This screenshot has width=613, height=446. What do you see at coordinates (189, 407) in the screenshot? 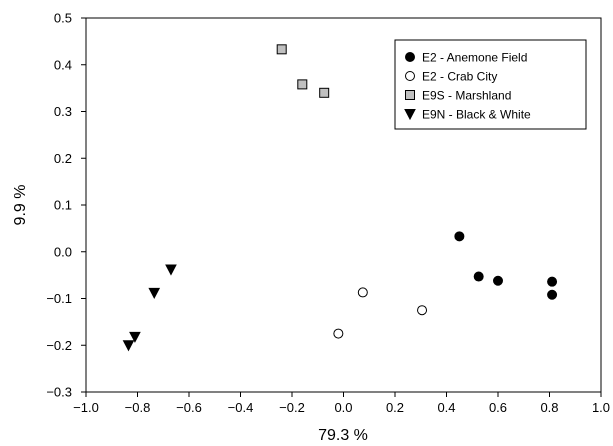
I see `x-tick-label: −0.6` at bounding box center [189, 407].